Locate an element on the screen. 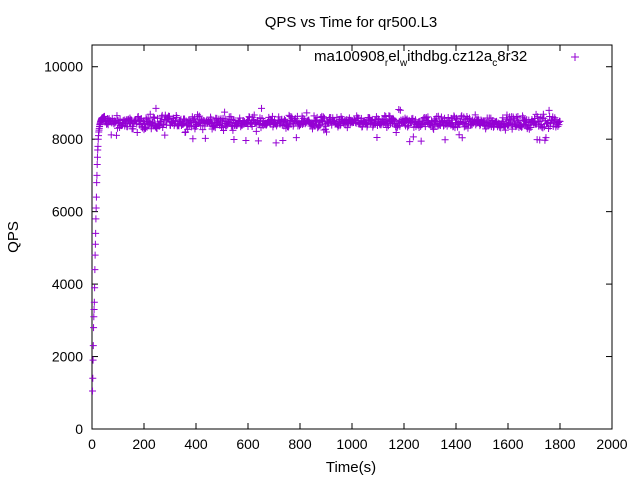 The image size is (640, 480). x-tick-label: 1600 is located at coordinates (507, 444).